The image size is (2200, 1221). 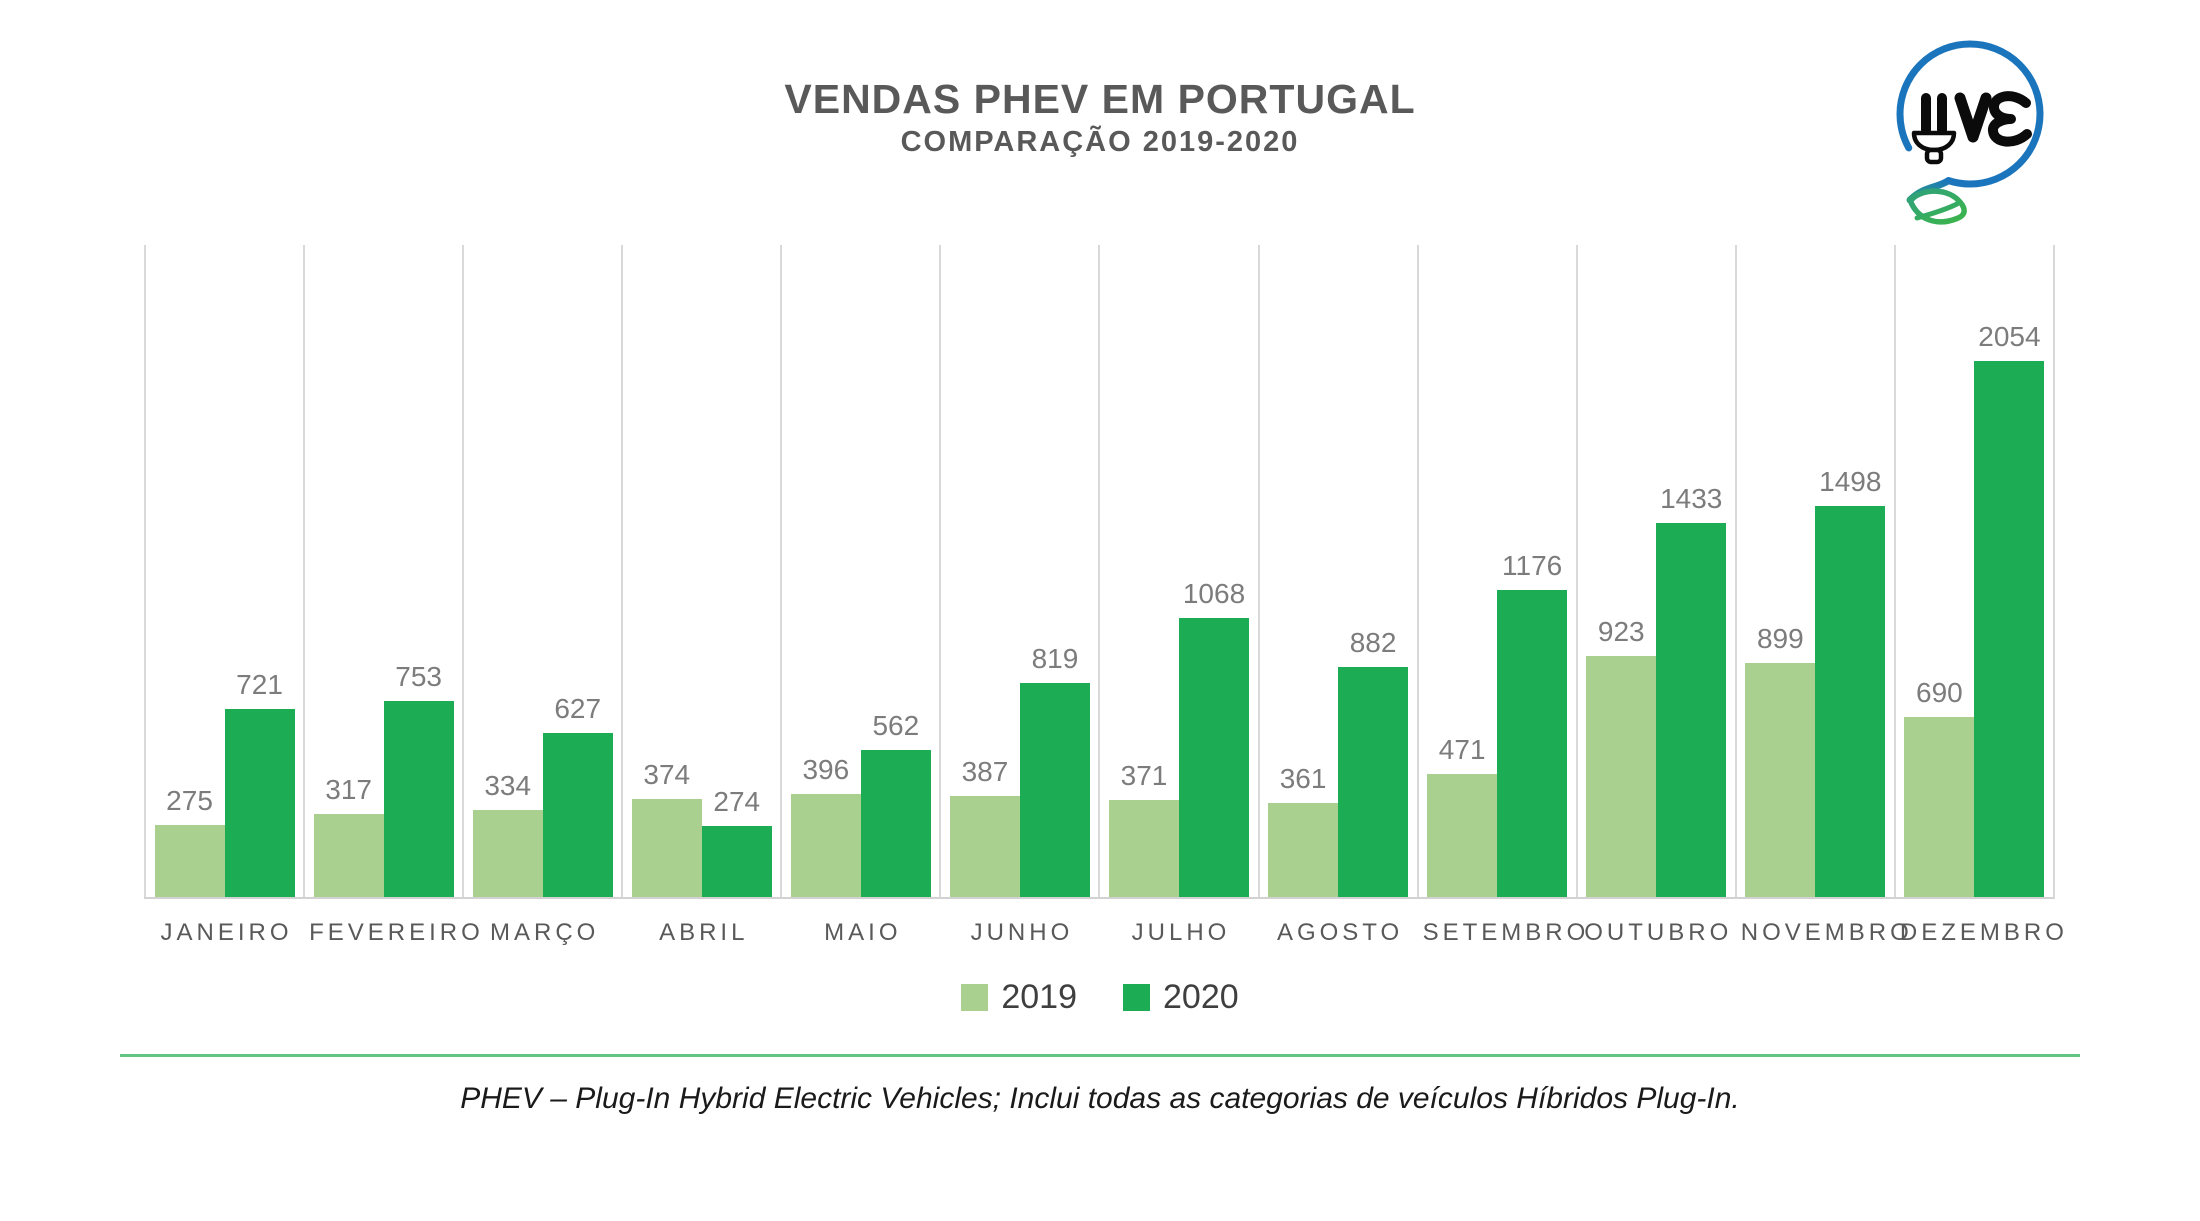 I want to click on bar-2019-janeiro: 275, so click(x=189, y=841).